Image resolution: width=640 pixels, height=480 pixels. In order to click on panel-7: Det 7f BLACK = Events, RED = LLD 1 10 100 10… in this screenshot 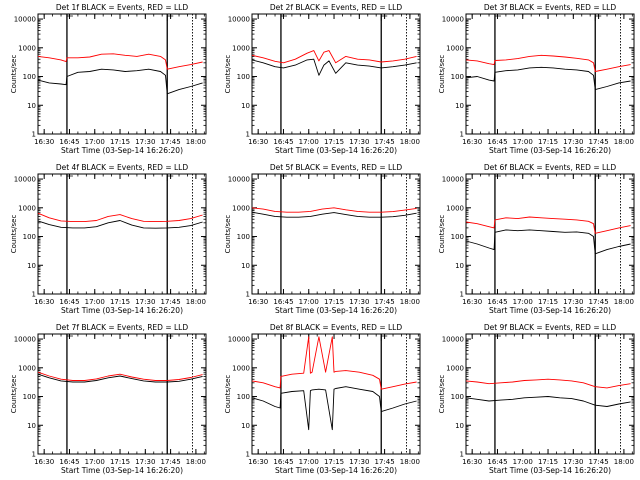, I will do `click(108, 399)`.